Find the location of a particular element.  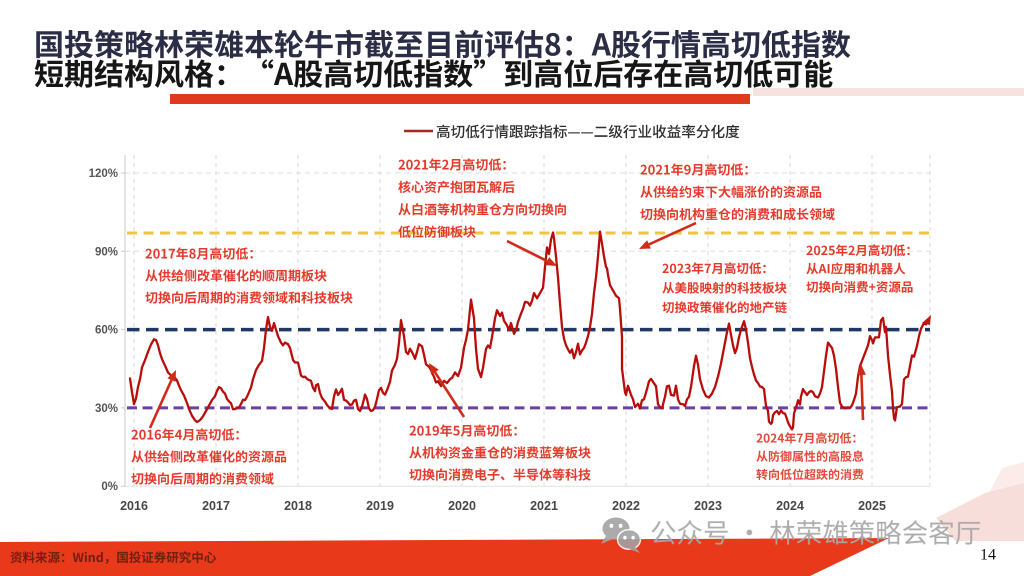

svg-text: 90% is located at coordinates (106, 252).